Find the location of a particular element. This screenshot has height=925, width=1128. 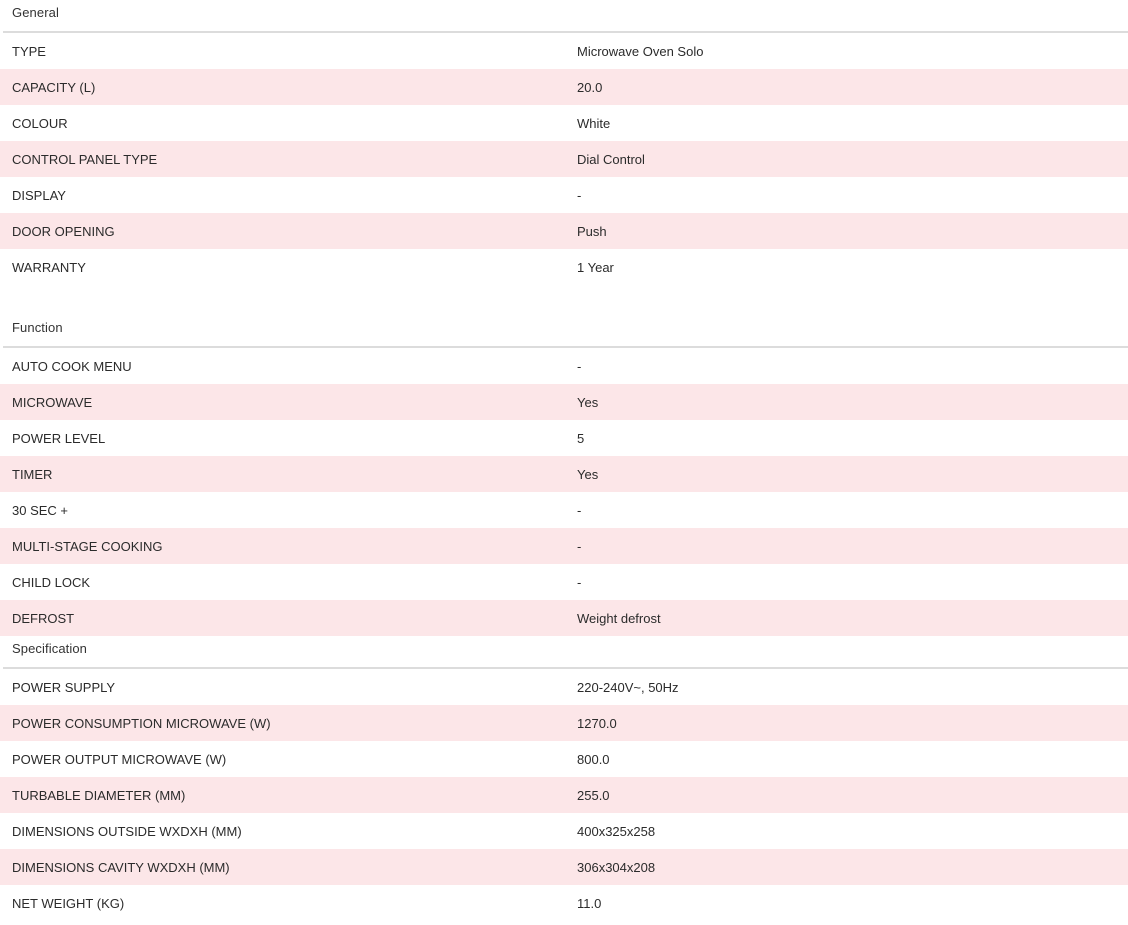

spec-row: DOOR OPENING Push is located at coordinates (564, 231).